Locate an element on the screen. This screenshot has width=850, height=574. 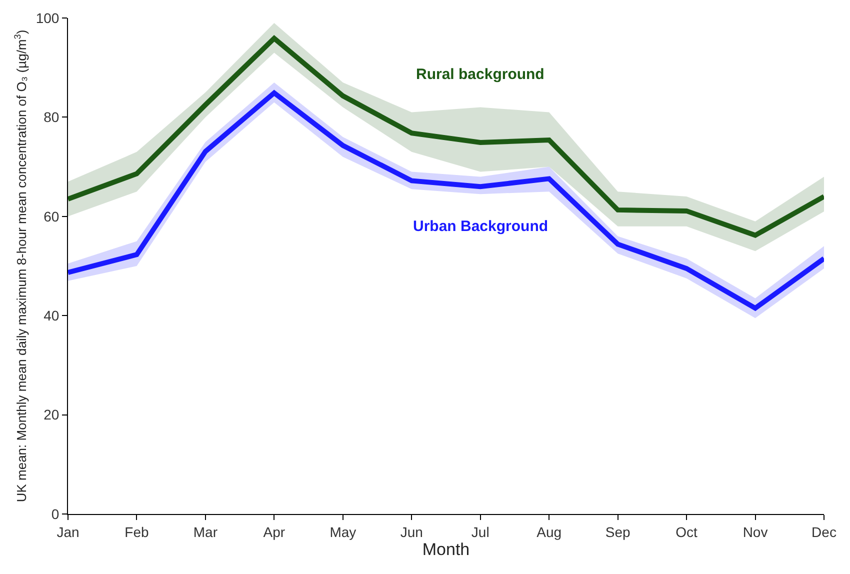
series-label: Urban Background is located at coordinates (480, 226).